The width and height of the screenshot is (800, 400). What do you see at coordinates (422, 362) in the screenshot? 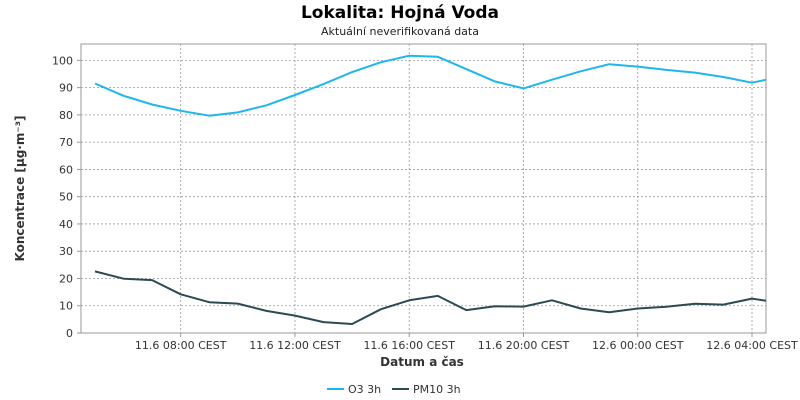
I see `x-axis-label: Datum a čas` at bounding box center [422, 362].